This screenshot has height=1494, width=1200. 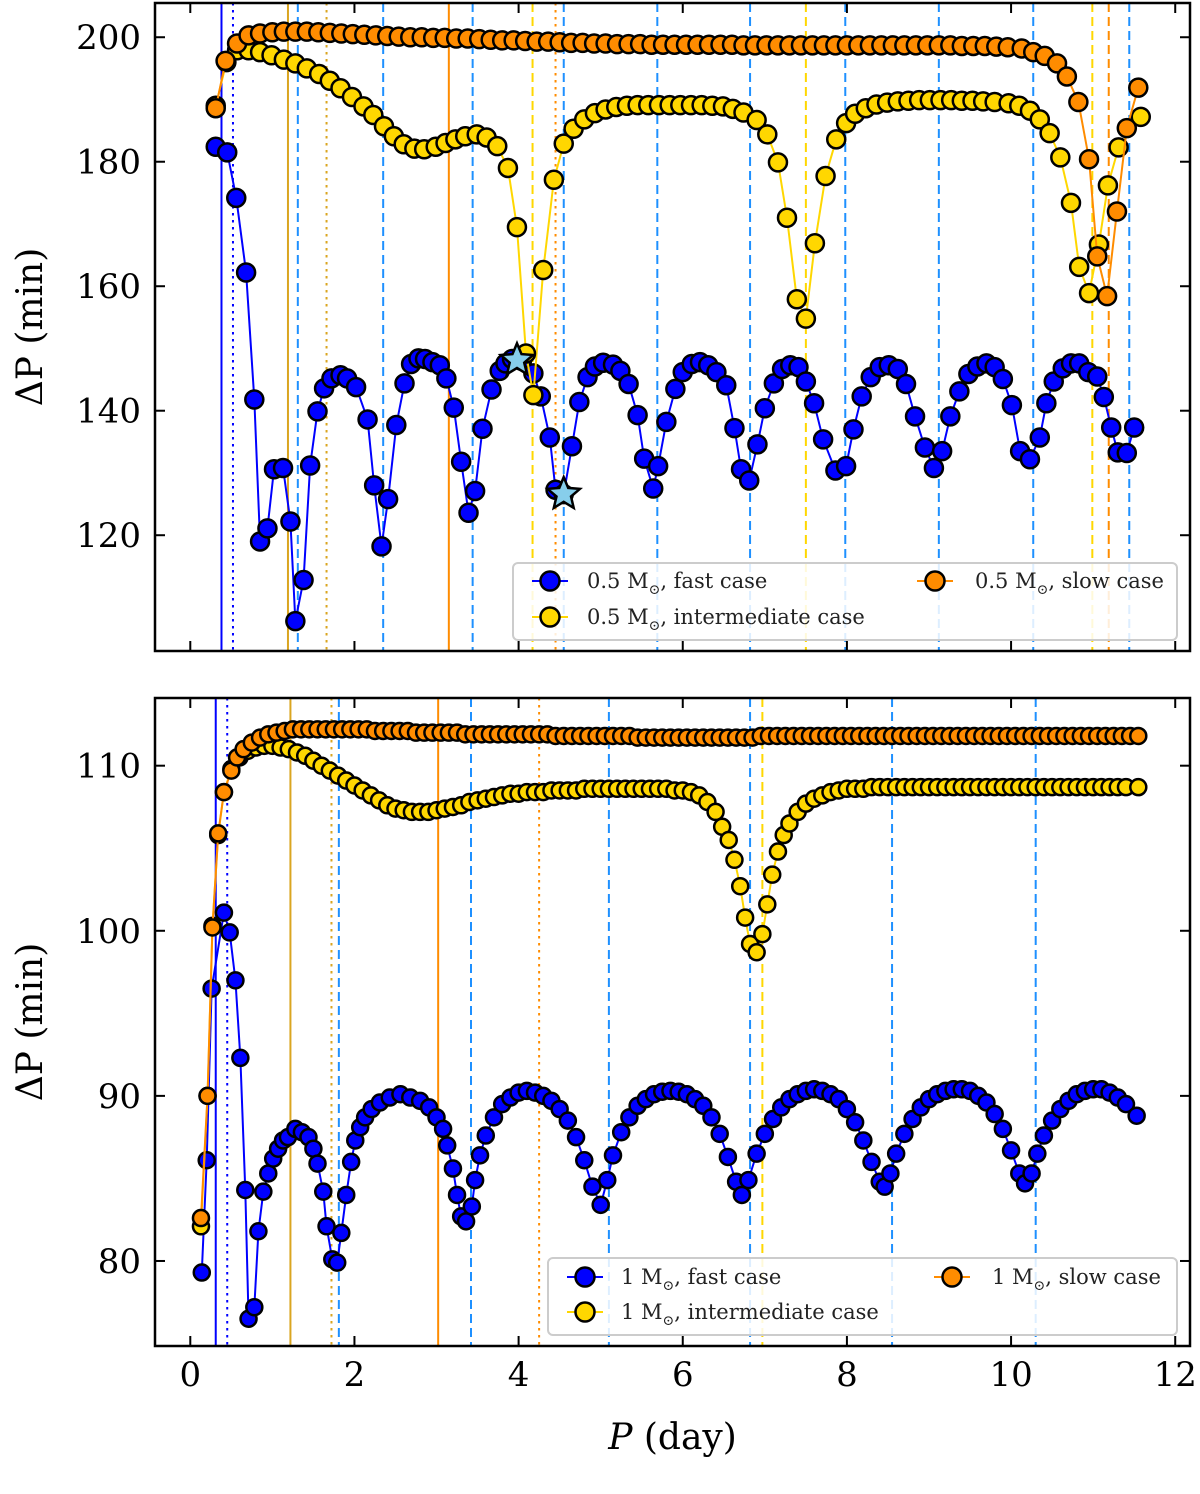 What do you see at coordinates (30, 1022) in the screenshot?
I see `y-axis-label-bottom: ΔP (min)` at bounding box center [30, 1022].